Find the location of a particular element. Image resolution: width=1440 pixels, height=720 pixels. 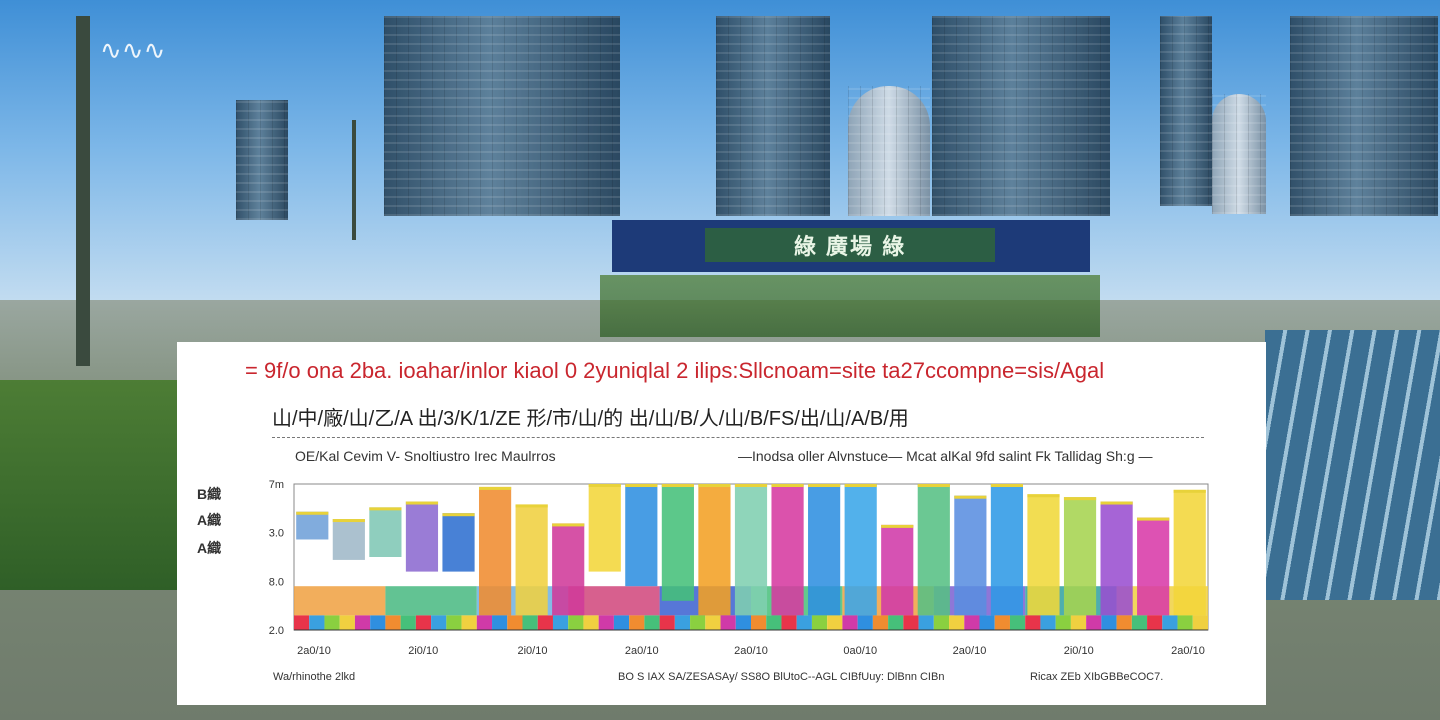

station-sign: 綠 廣場 綠 is located at coordinates (850, 245).